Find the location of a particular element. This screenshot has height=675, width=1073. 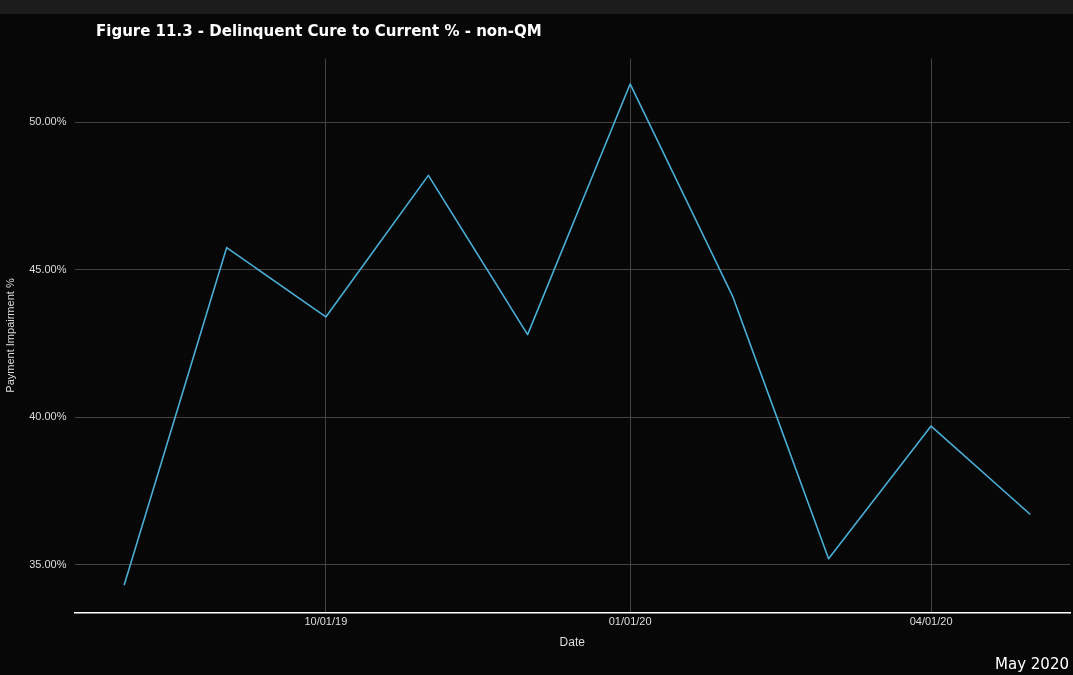

text: May 2020 is located at coordinates (1032, 664).